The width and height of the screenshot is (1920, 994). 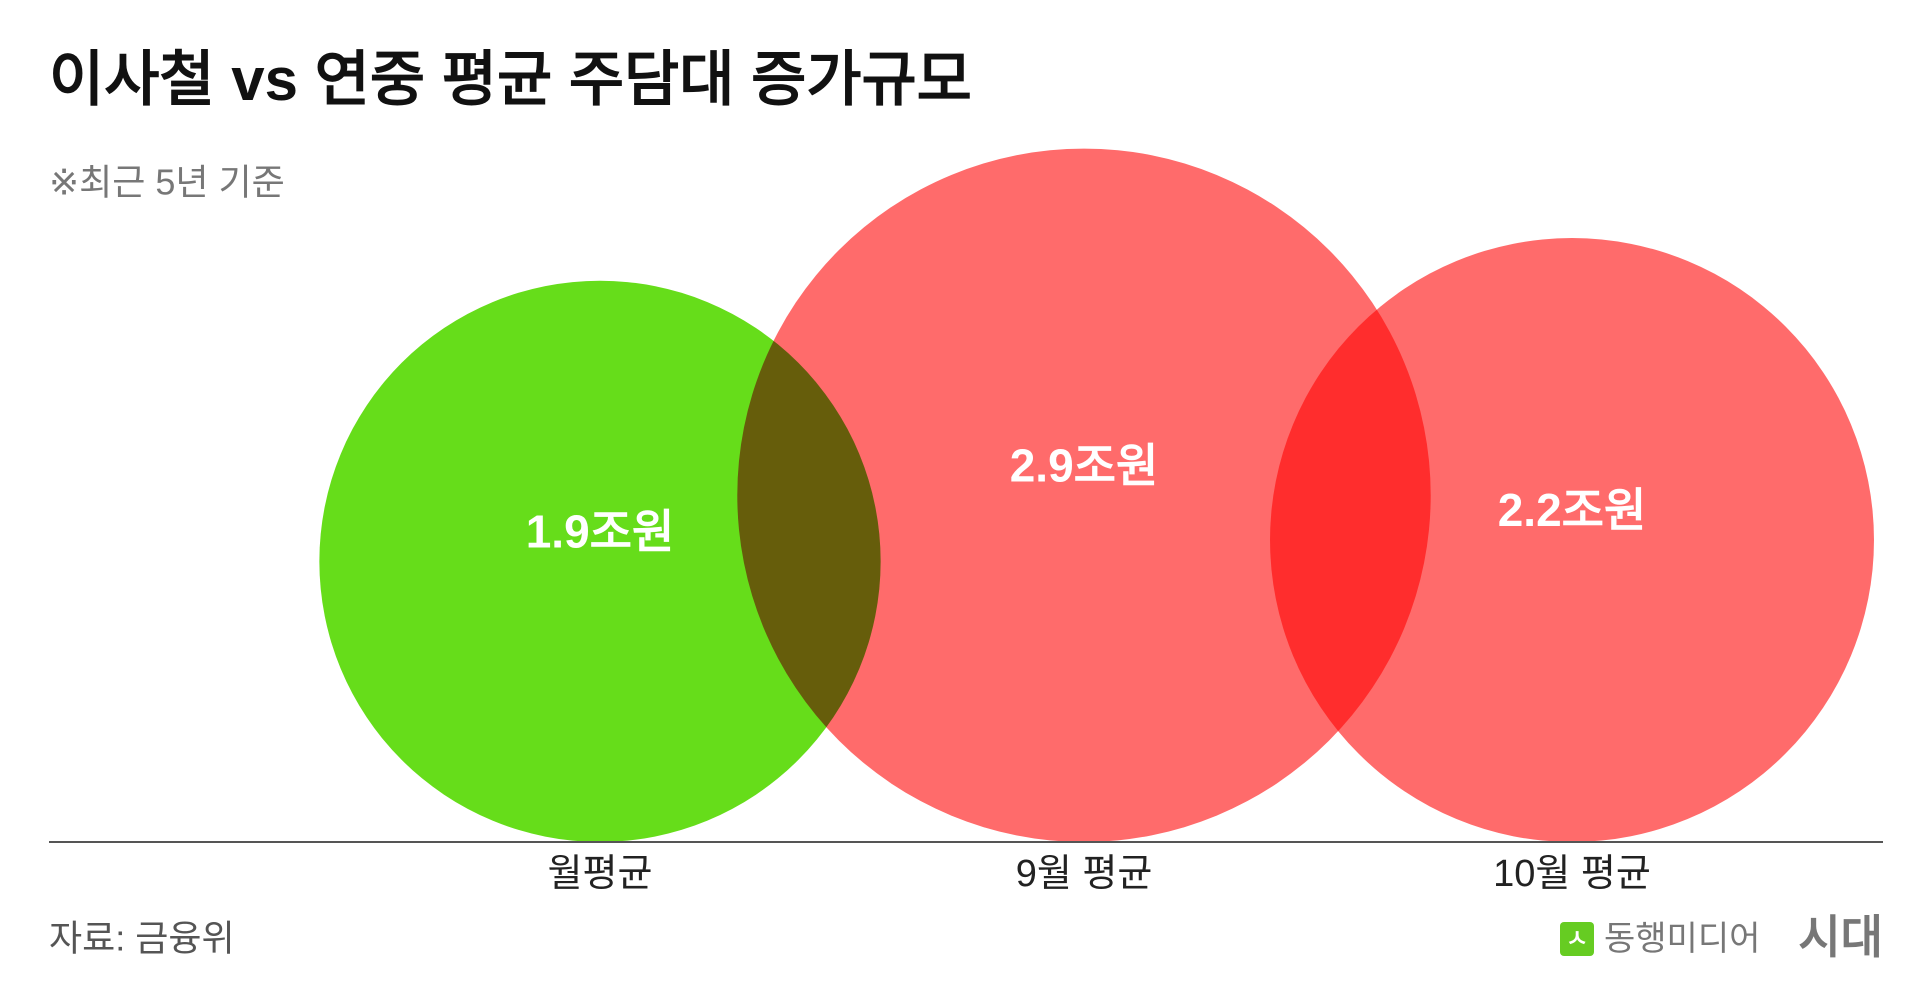 I want to click on brand-name: 동행미디어, so click(x=1682, y=939).